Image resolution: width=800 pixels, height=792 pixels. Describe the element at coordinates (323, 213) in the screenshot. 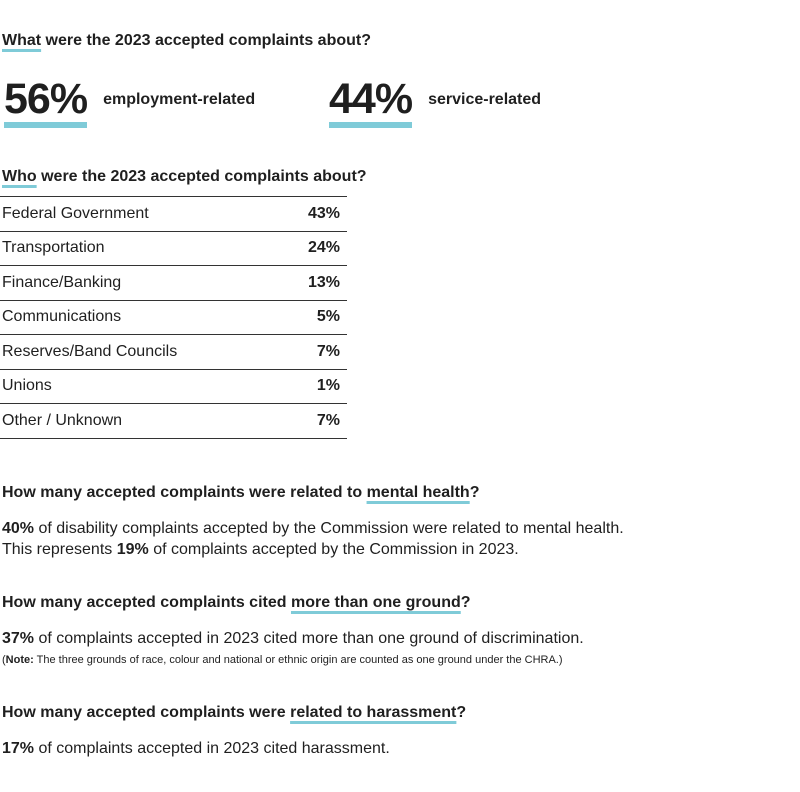

I see `row-percent: 43%` at that location.